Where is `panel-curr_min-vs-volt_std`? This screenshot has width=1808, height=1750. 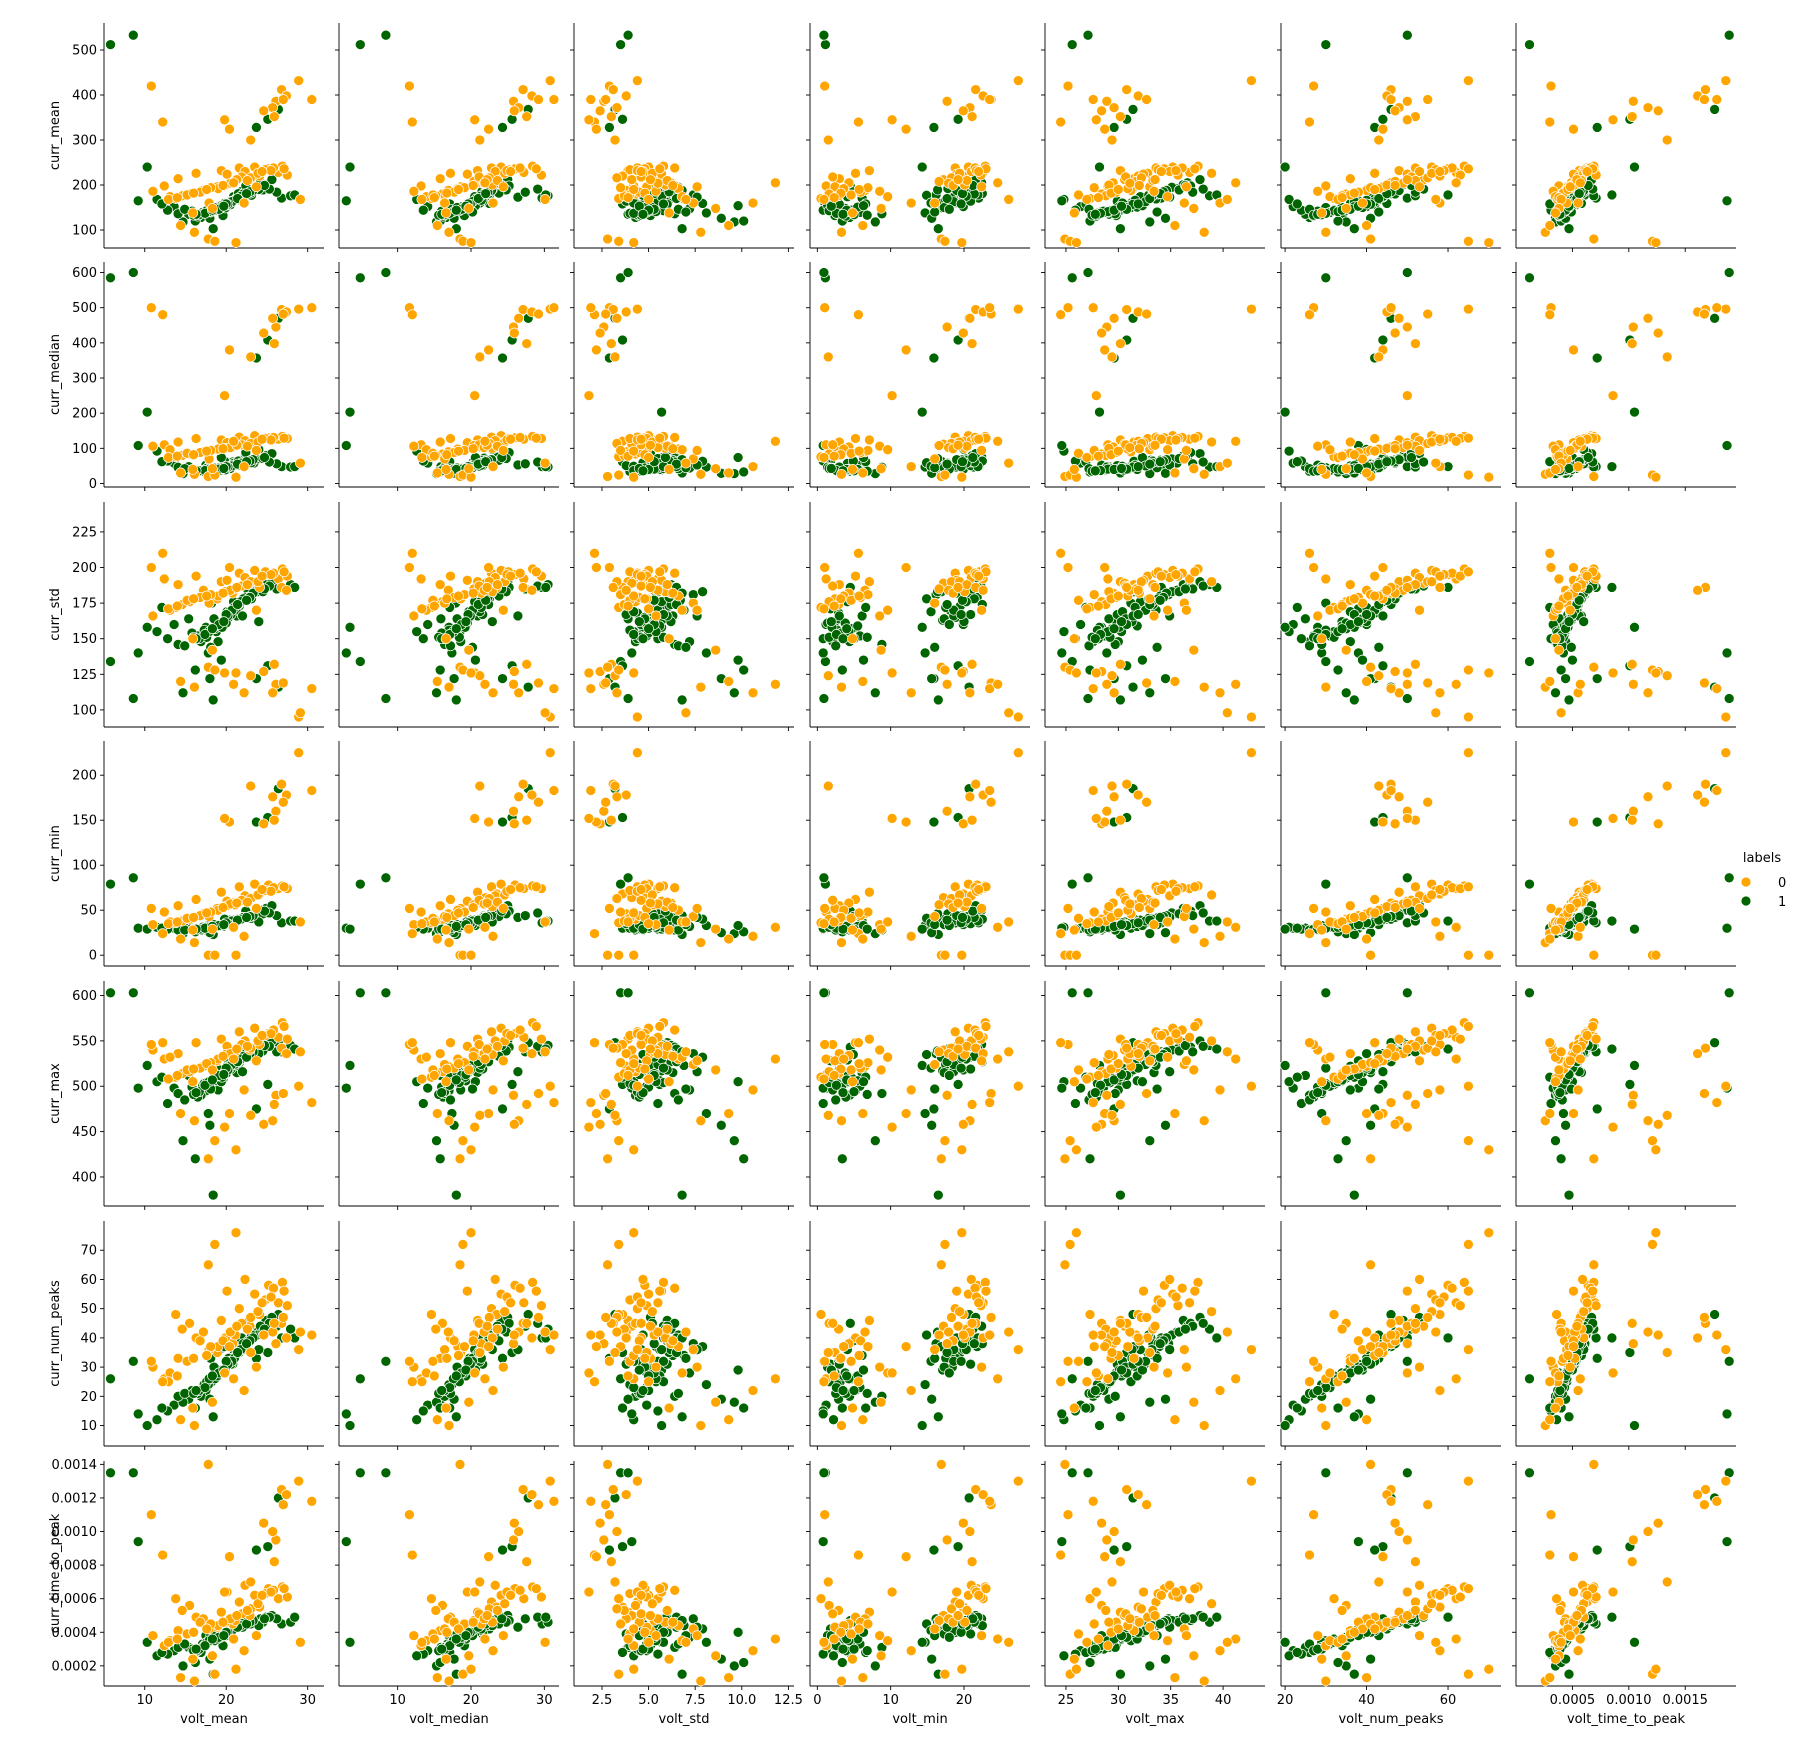 panel-curr_min-vs-volt_std is located at coordinates (682, 855).